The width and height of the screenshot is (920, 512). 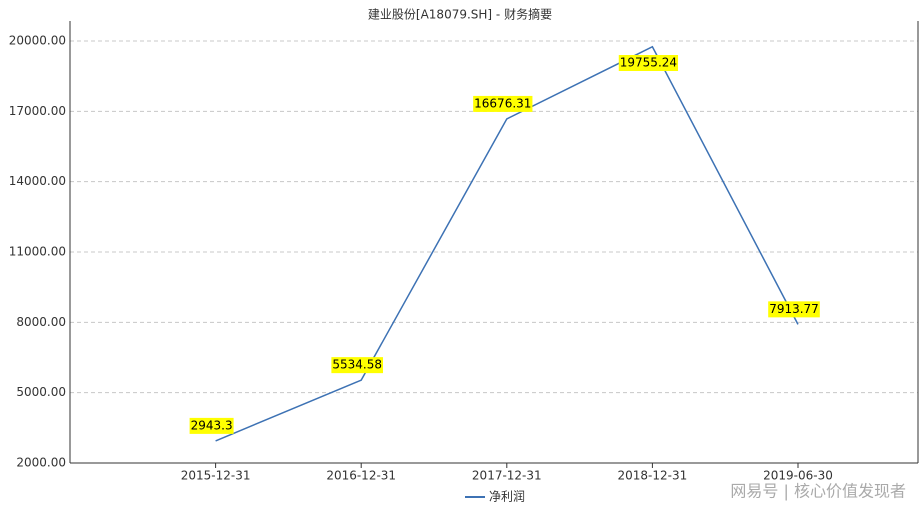 I want to click on value-label-text: 16676.31, so click(x=502, y=103).